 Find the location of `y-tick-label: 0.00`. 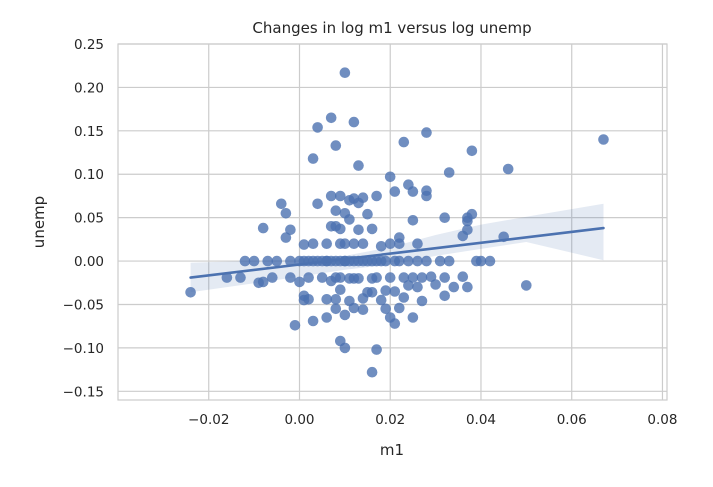

y-tick-label: 0.00 is located at coordinates (89, 262).